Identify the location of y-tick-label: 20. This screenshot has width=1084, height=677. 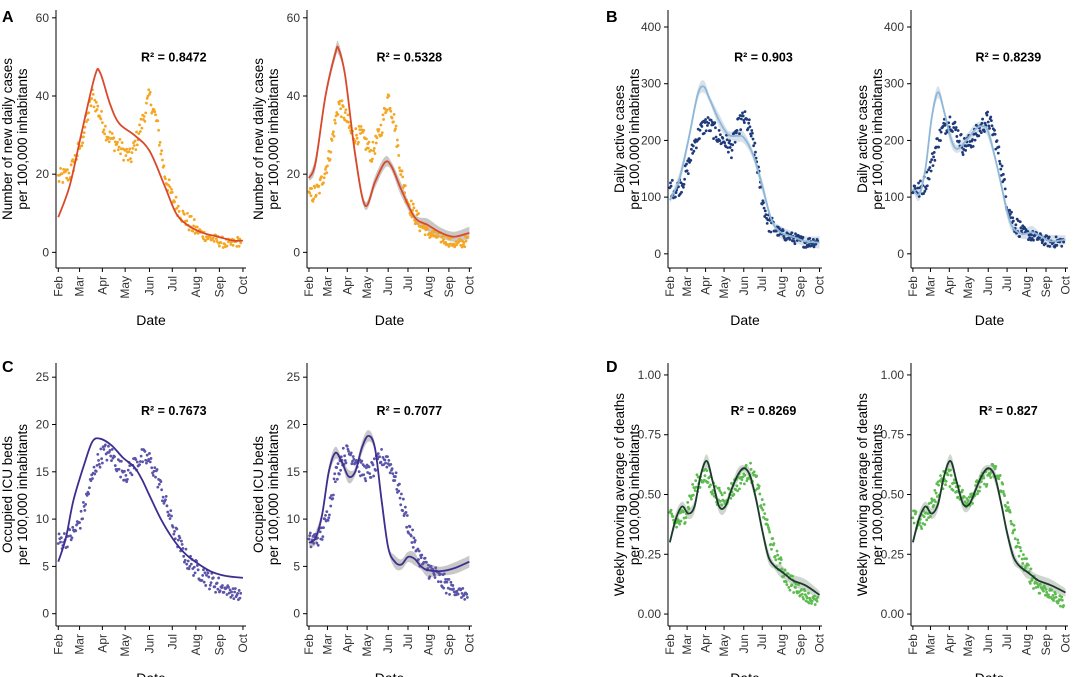
(294, 424).